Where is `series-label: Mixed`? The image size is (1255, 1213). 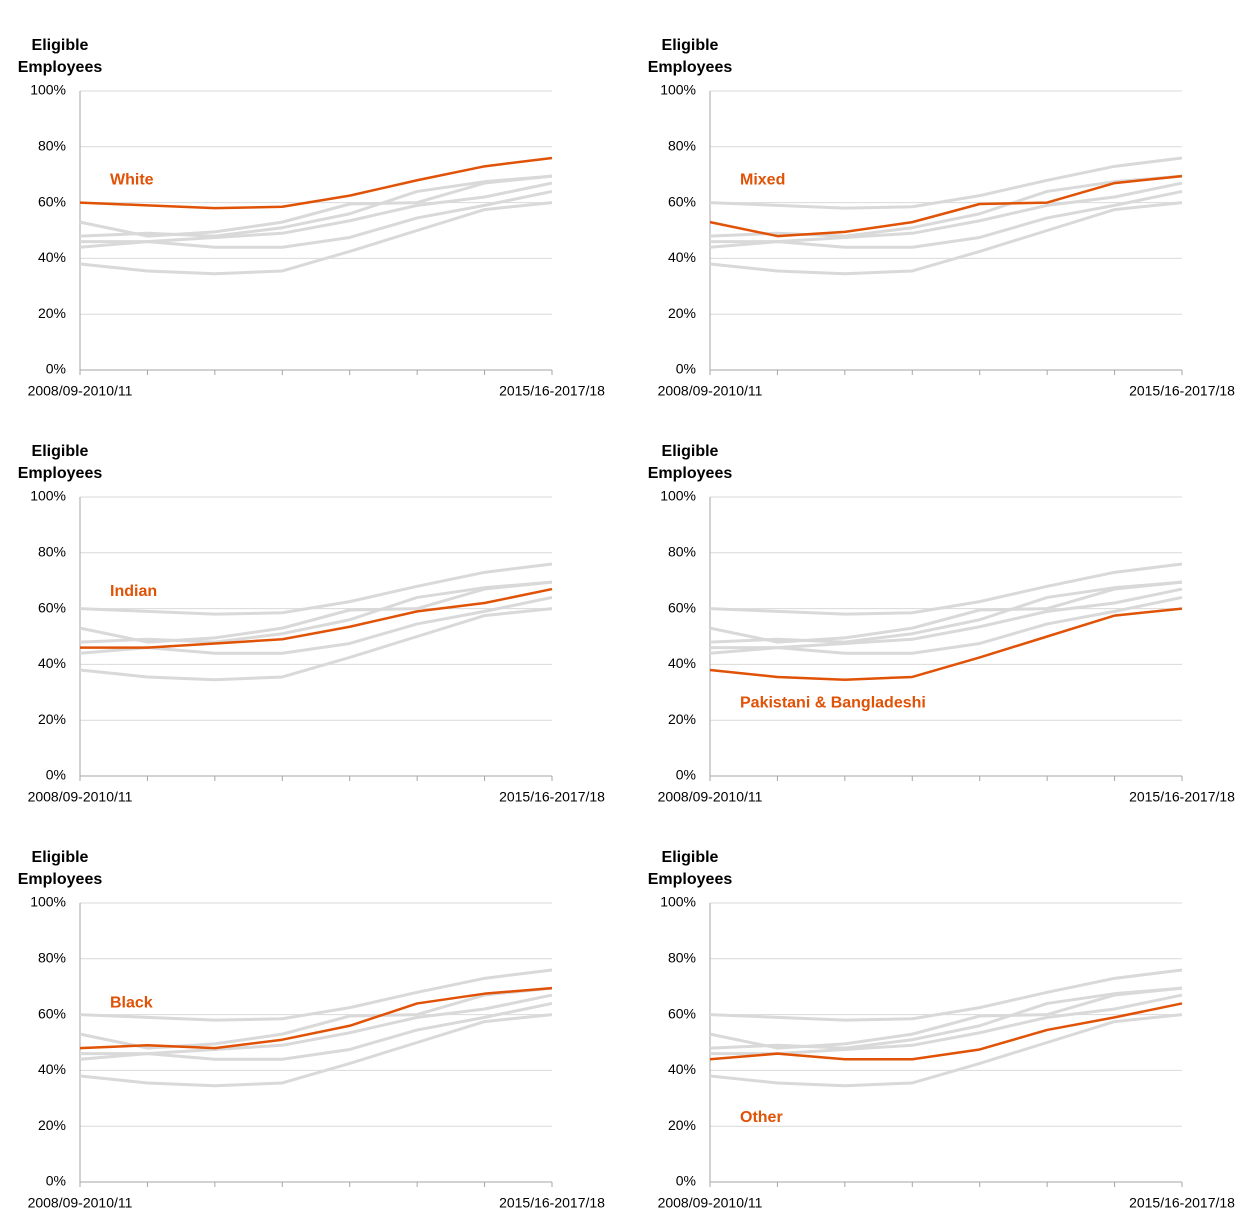 series-label: Mixed is located at coordinates (762, 179).